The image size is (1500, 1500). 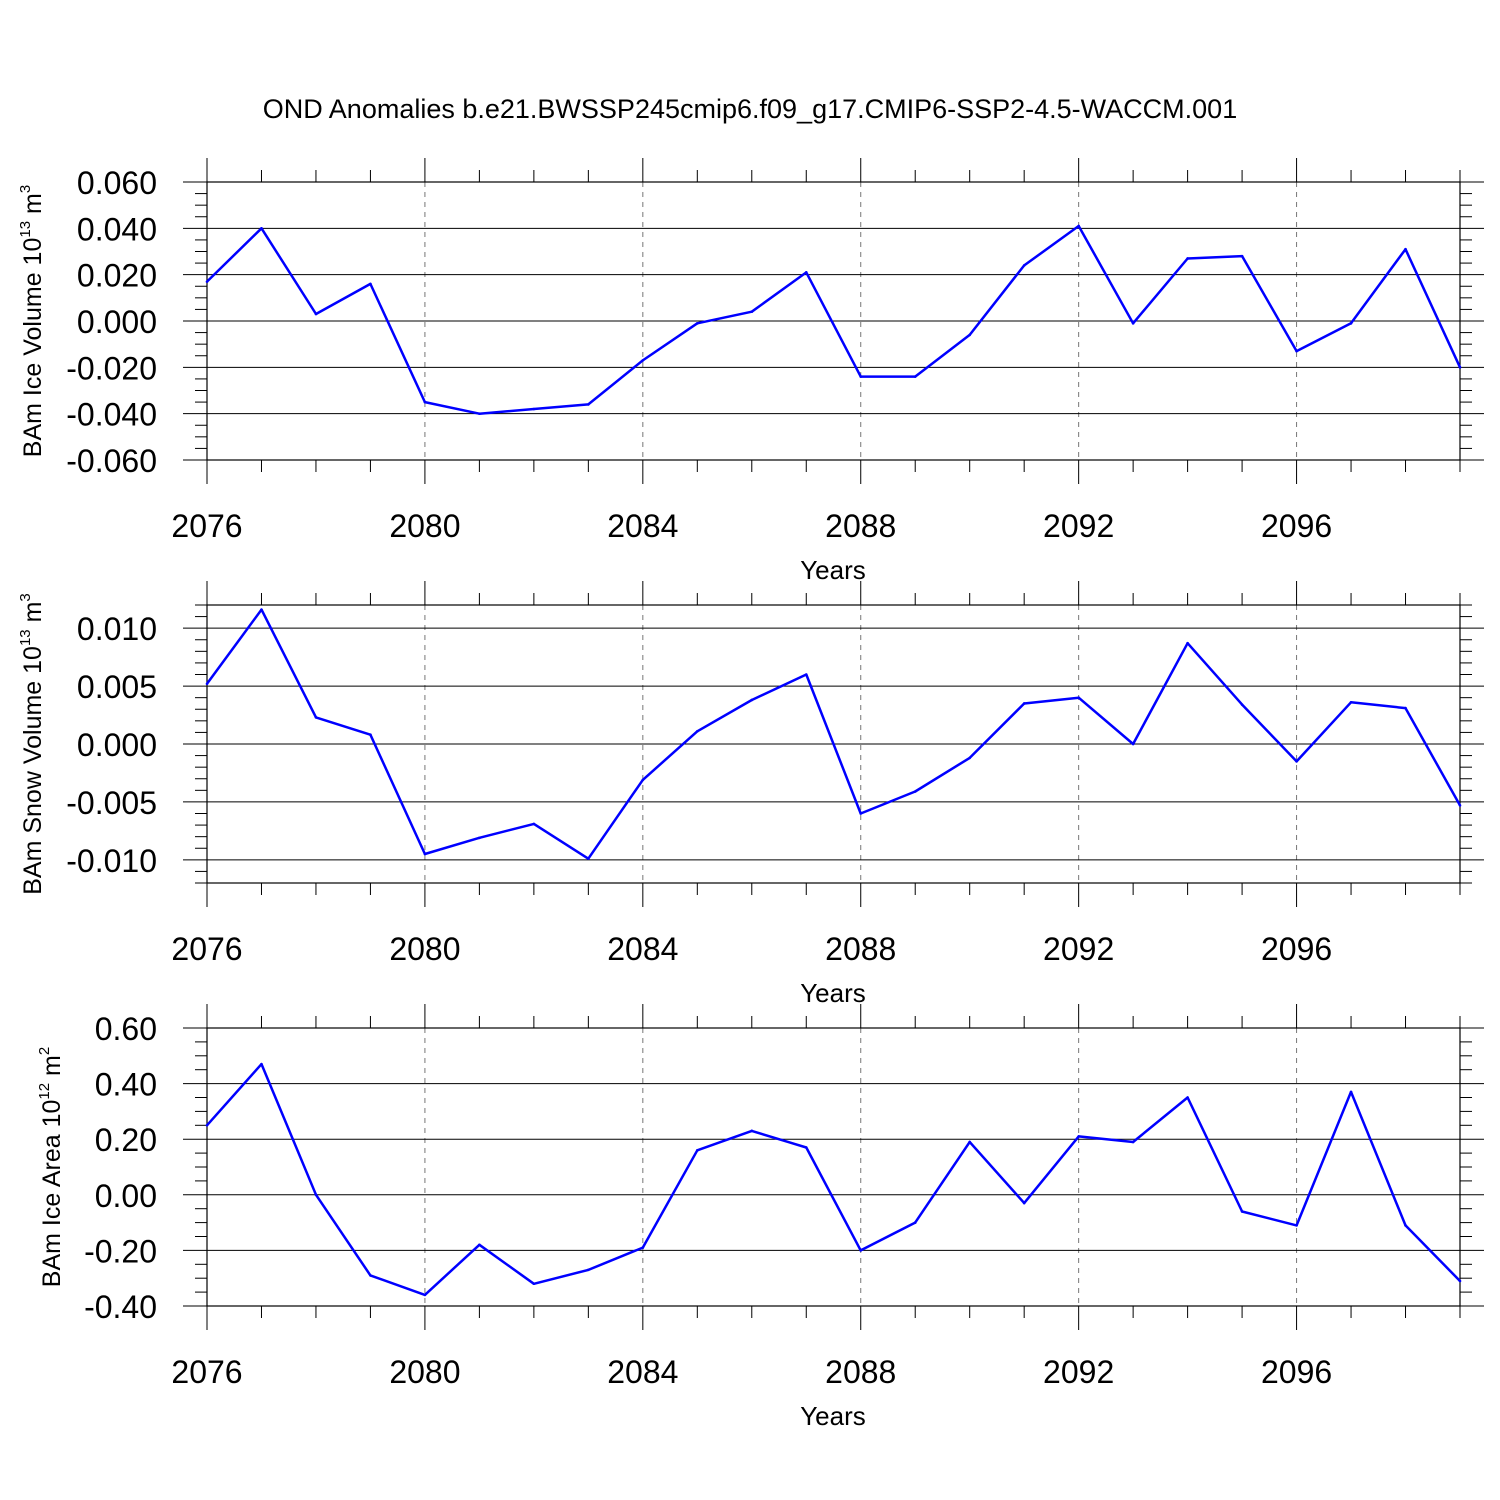 What do you see at coordinates (117, 322) in the screenshot?
I see `y-tick-label: 0.000` at bounding box center [117, 322].